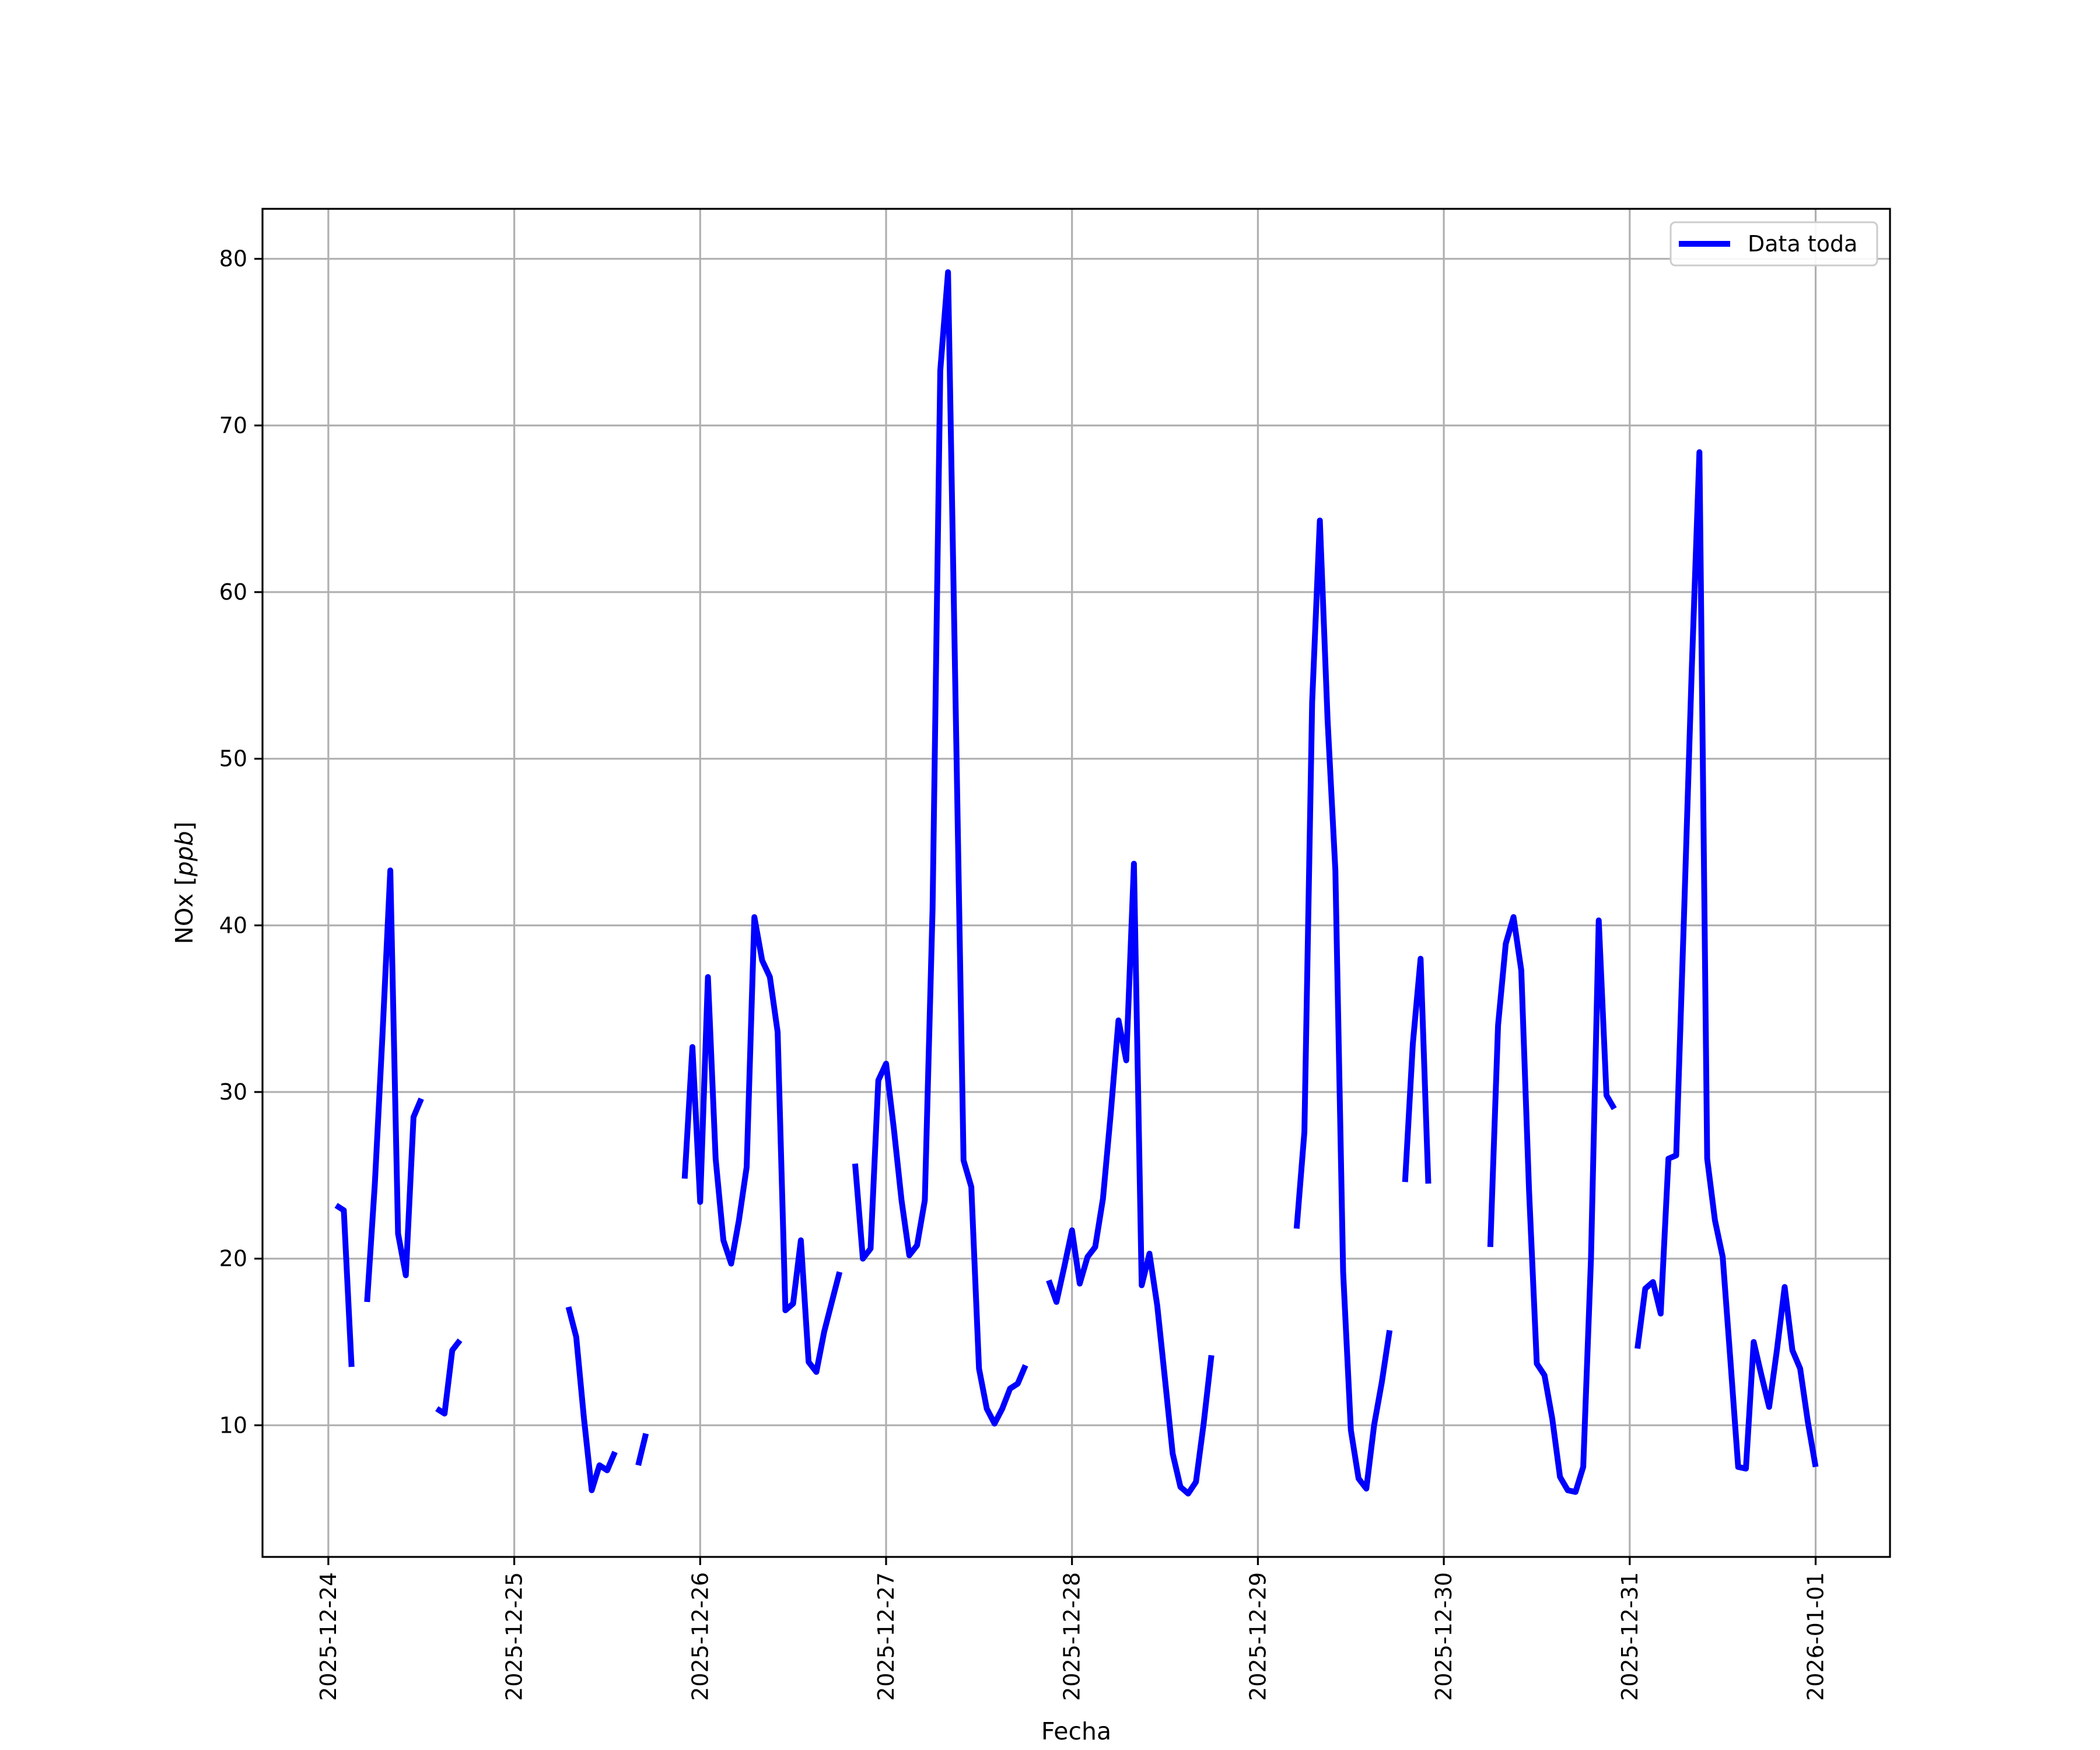  I want to click on x-tick-label: 2025-12-28, so click(1072, 1636).